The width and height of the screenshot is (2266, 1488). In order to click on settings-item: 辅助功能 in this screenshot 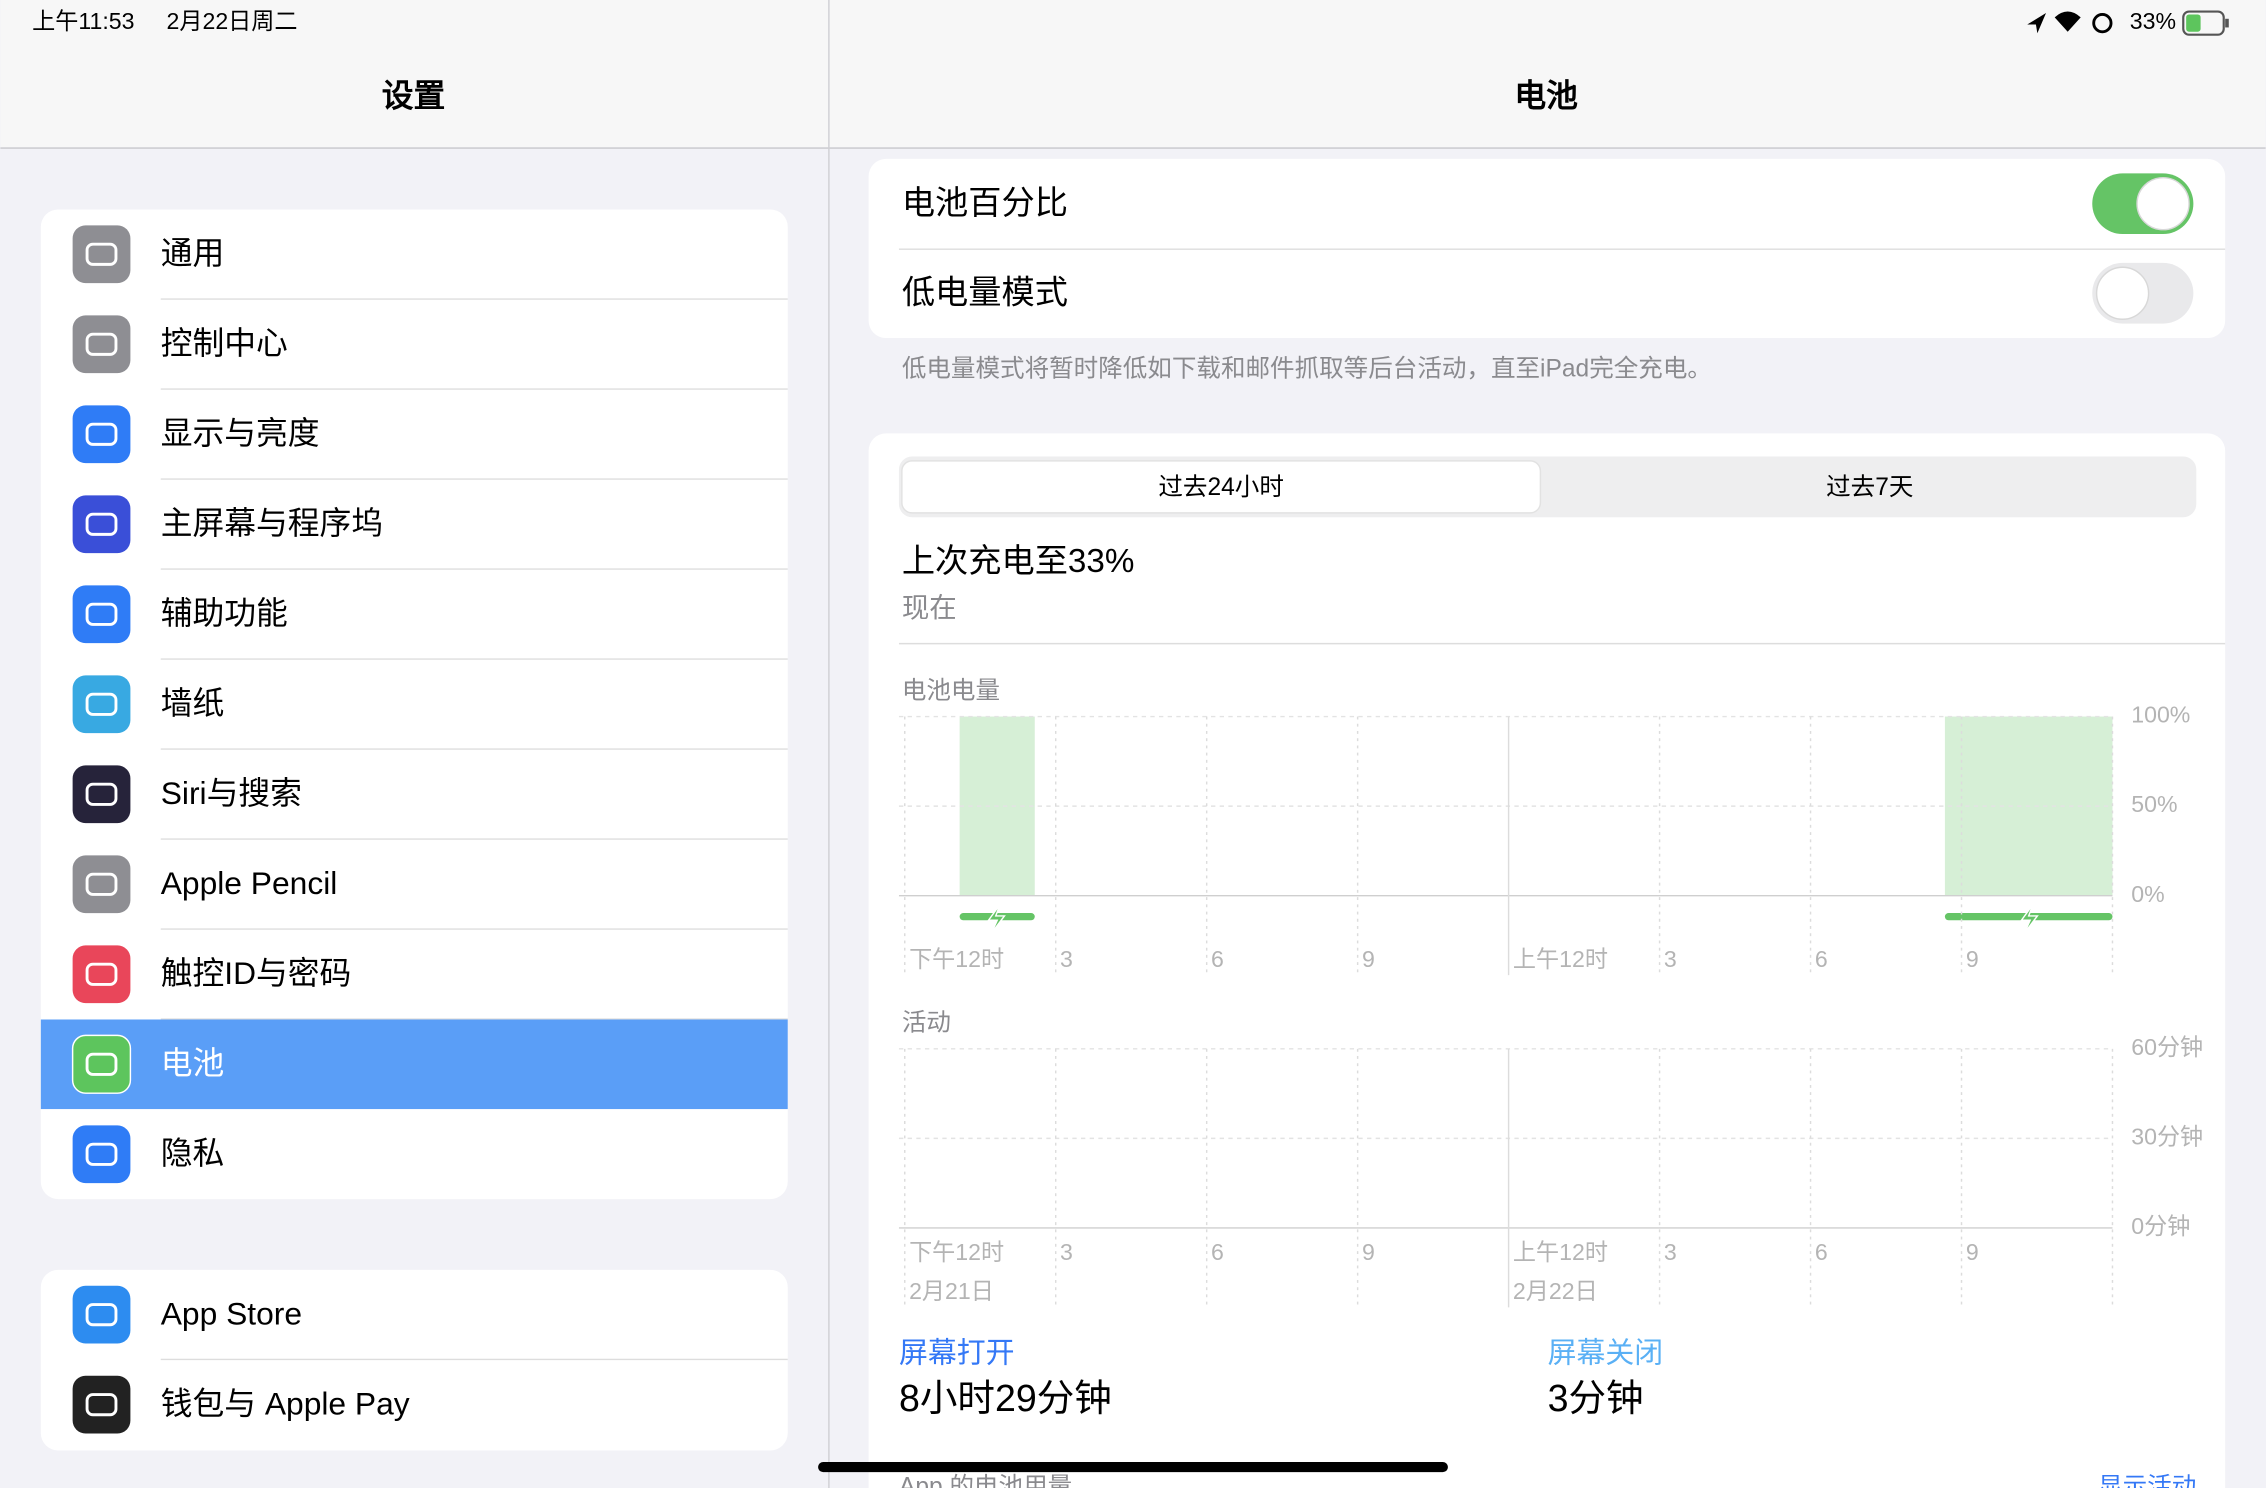, I will do `click(224, 613)`.